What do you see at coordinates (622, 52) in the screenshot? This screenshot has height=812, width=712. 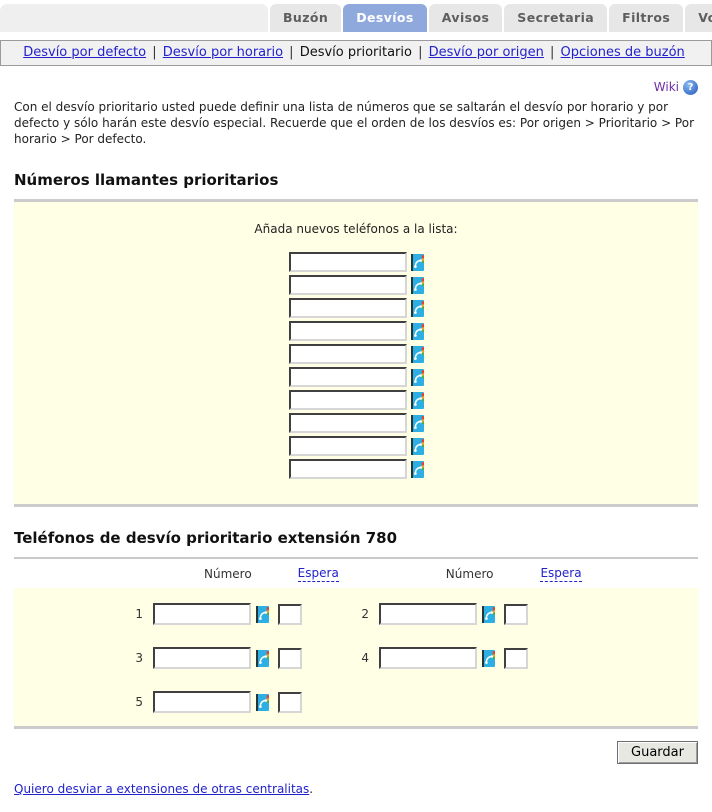 I see `subnav-link: Opciones de buzón` at bounding box center [622, 52].